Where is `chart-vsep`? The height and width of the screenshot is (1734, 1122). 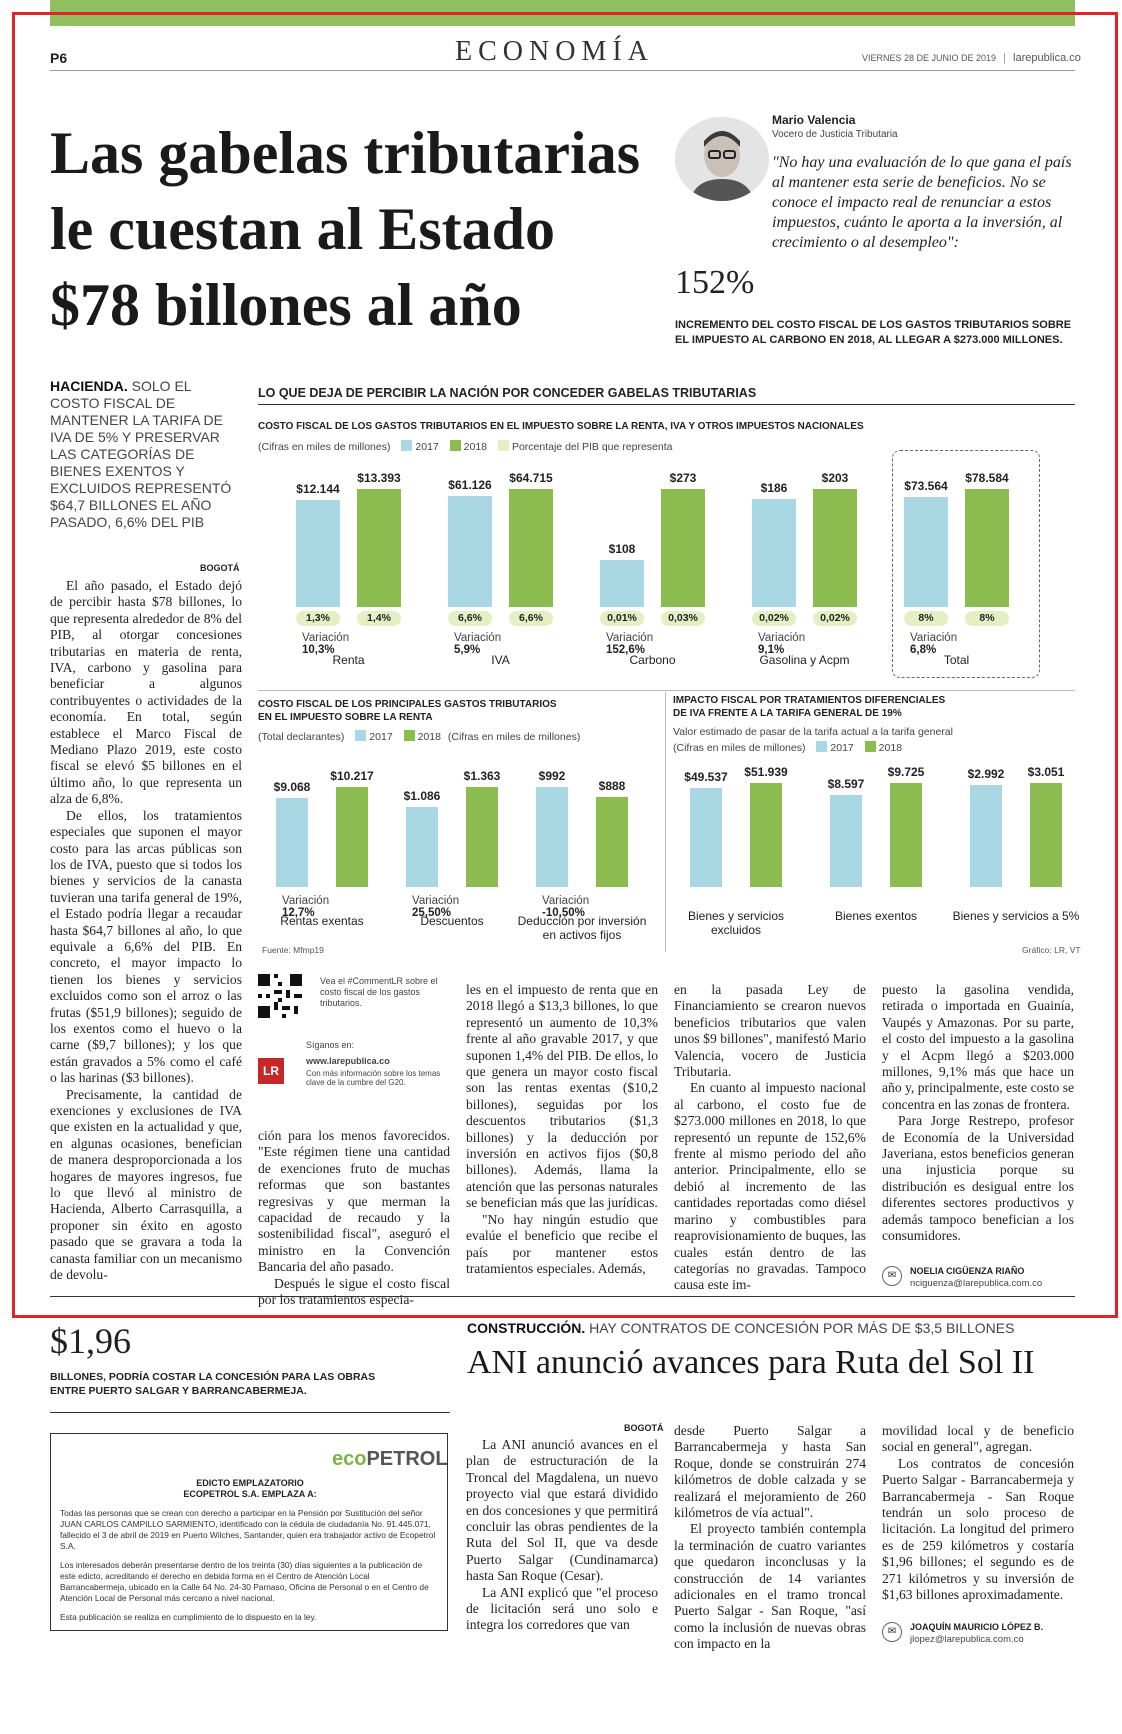 chart-vsep is located at coordinates (665, 822).